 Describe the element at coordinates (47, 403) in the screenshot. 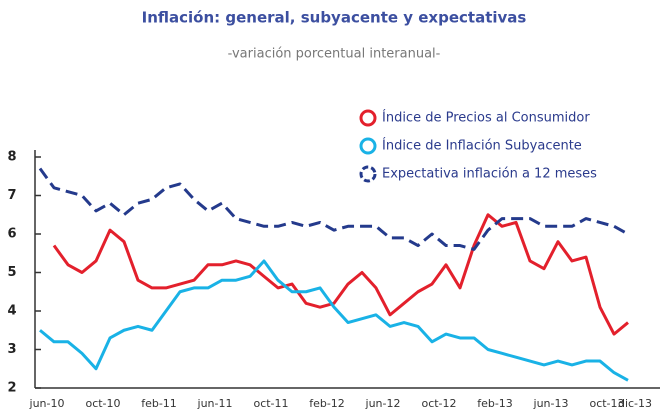

I see `x-tick-label: jun-10` at that location.